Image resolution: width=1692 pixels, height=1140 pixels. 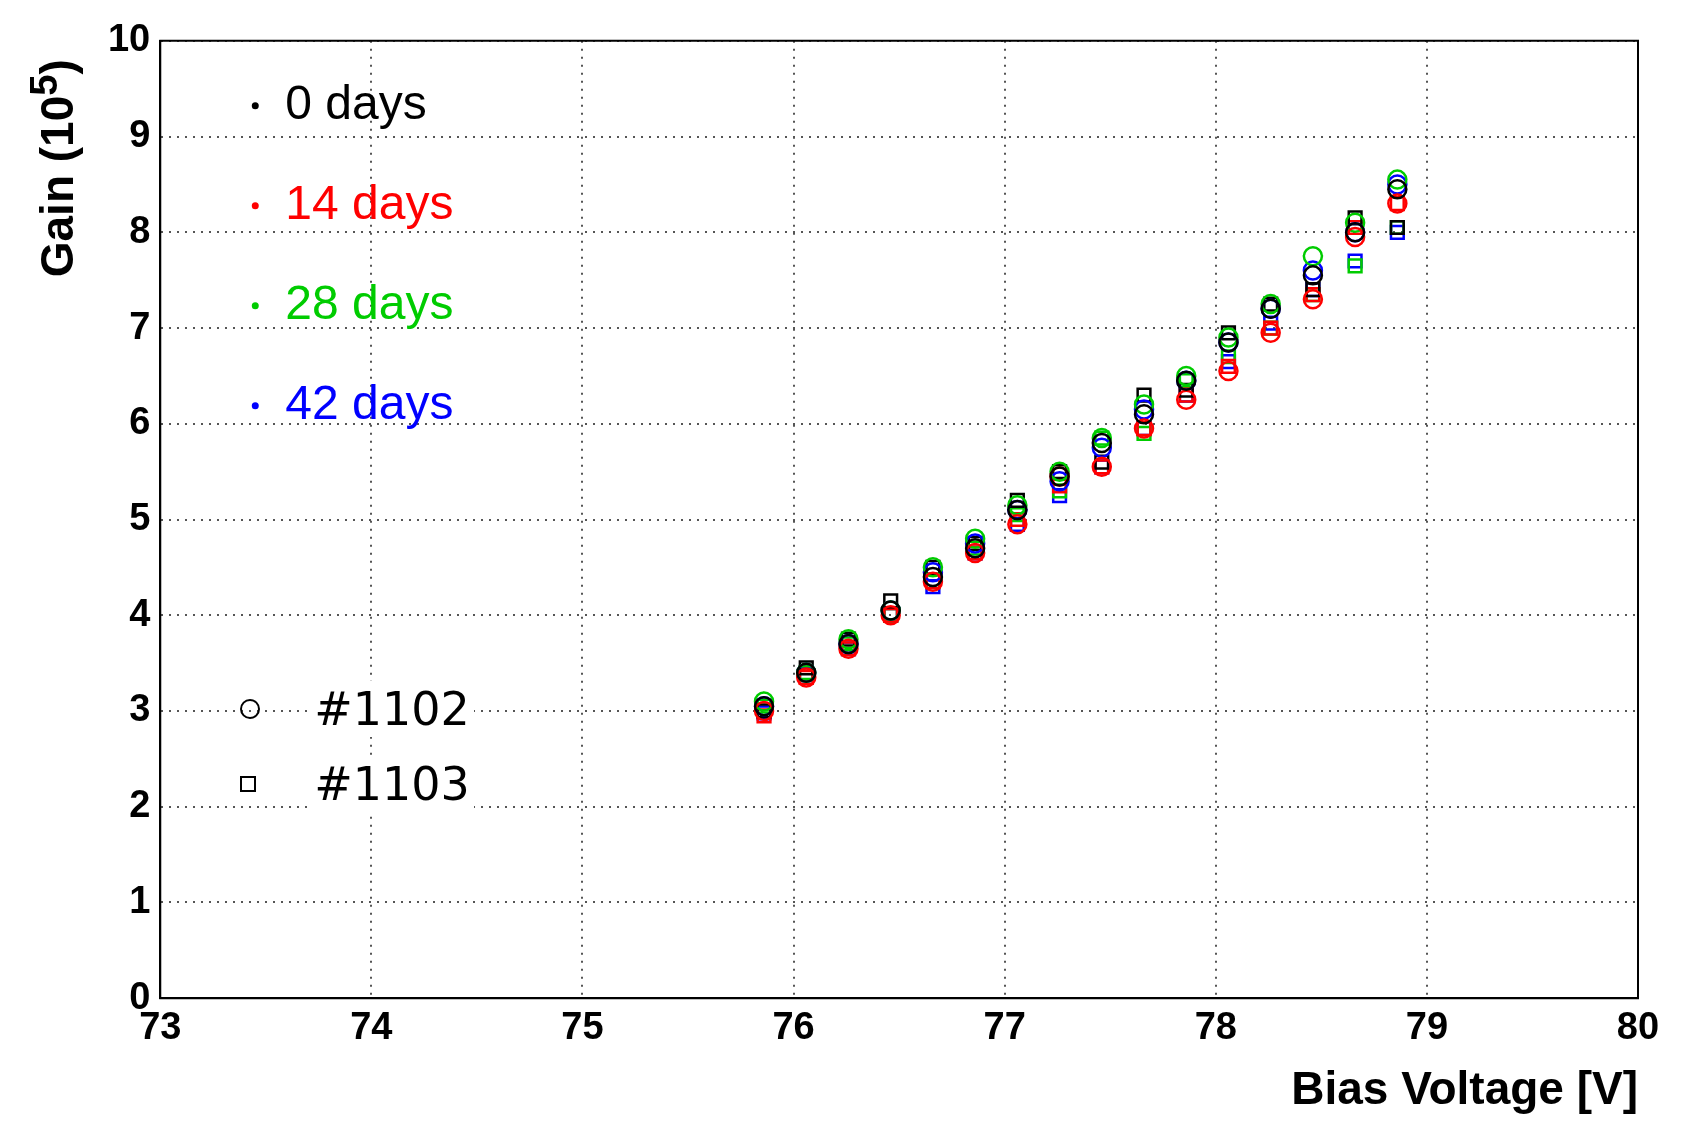 What do you see at coordinates (129, 38) in the screenshot?
I see `y-tick-label: 10` at bounding box center [129, 38].